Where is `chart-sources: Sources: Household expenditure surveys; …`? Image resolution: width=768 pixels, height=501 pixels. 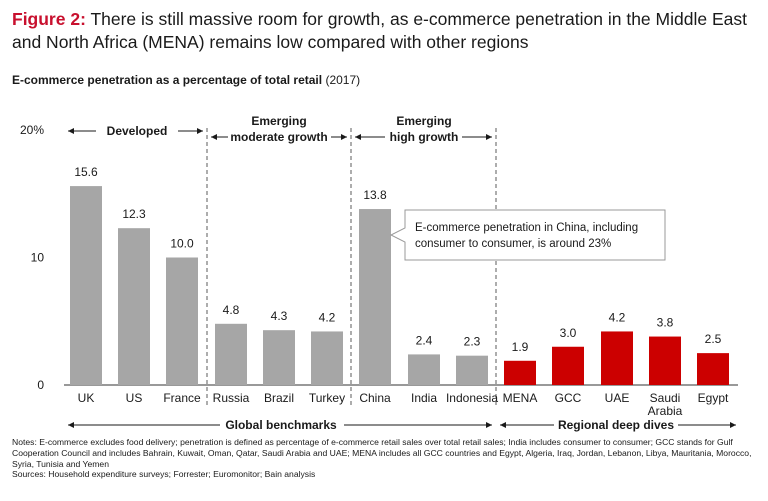
chart-sources: Sources: Household expenditure surveys; … is located at coordinates (164, 474).